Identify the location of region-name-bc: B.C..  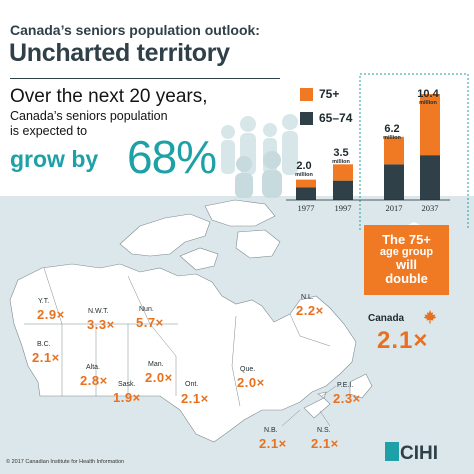
(44, 344).